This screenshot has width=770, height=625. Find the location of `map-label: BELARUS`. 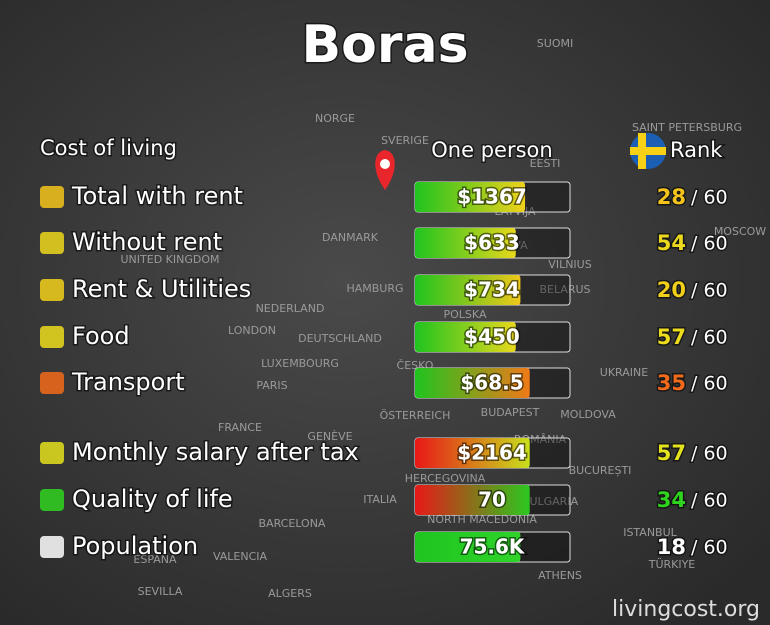

map-label: BELARUS is located at coordinates (564, 289).